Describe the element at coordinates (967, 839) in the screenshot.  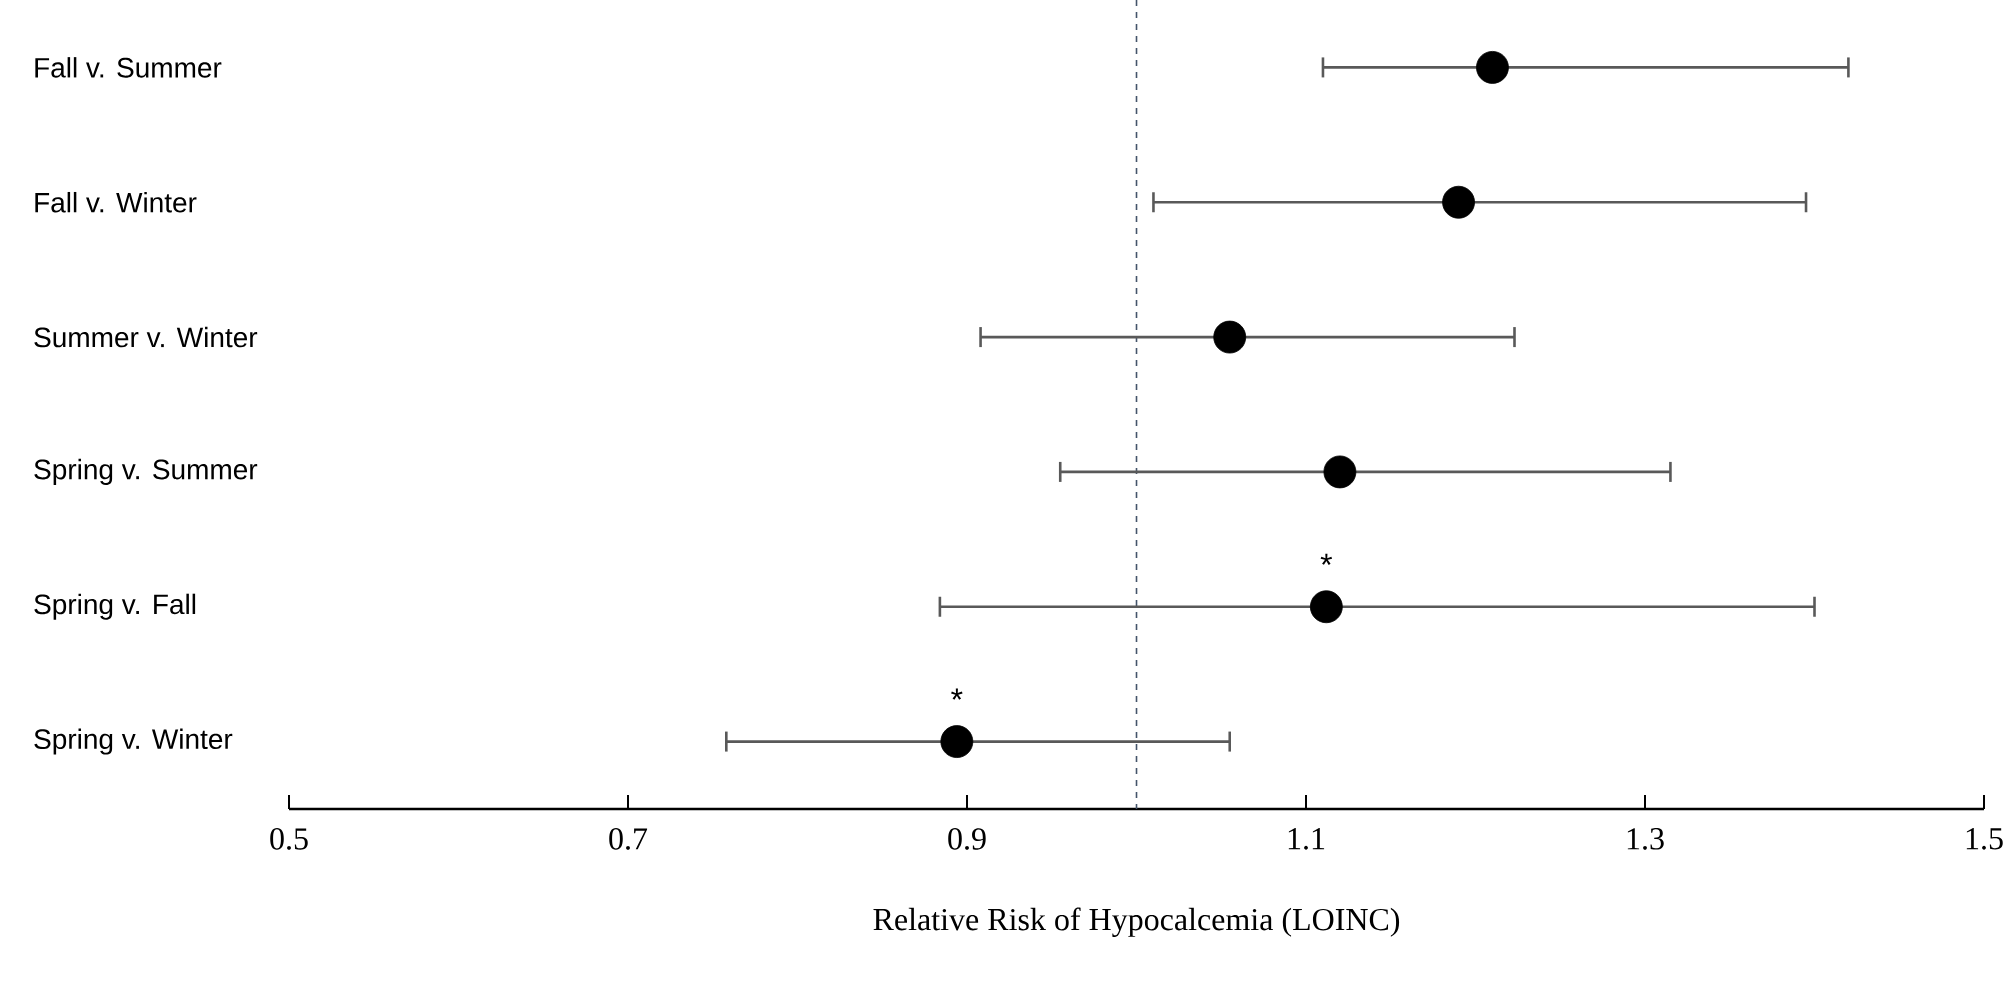
I see `x-tick-label: 0.9` at that location.